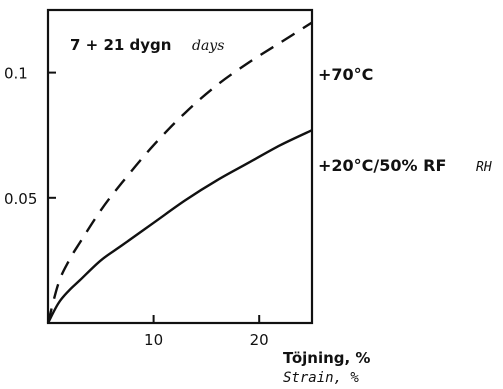  What do you see at coordinates (120, 45) in the screenshot?
I see `annotation-label: 7 + 21 dygn` at bounding box center [120, 45].